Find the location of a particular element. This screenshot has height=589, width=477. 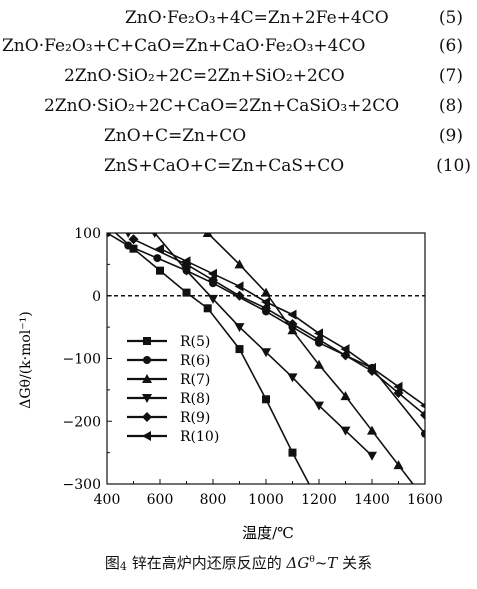

x-tick-label: 1000 is located at coordinates (266, 500).